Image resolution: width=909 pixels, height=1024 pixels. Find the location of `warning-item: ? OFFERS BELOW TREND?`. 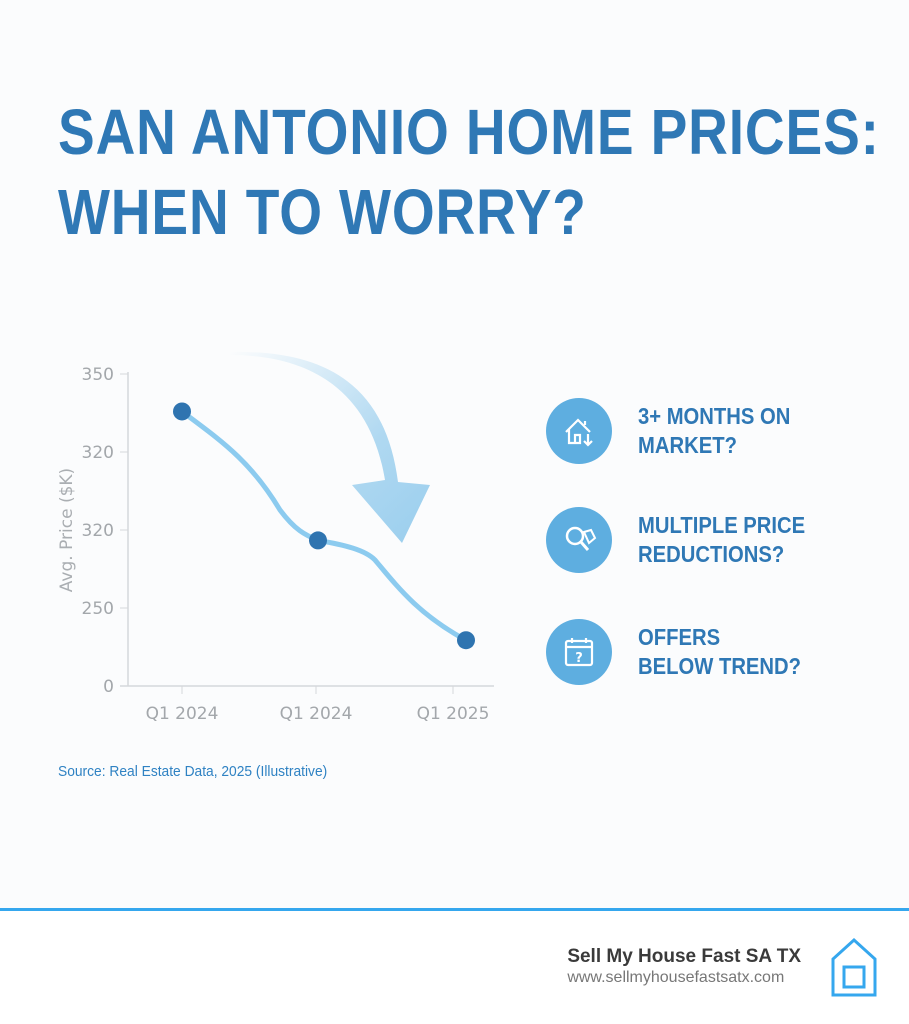

warning-item: ? OFFERS BELOW TREND? is located at coordinates (684, 652).